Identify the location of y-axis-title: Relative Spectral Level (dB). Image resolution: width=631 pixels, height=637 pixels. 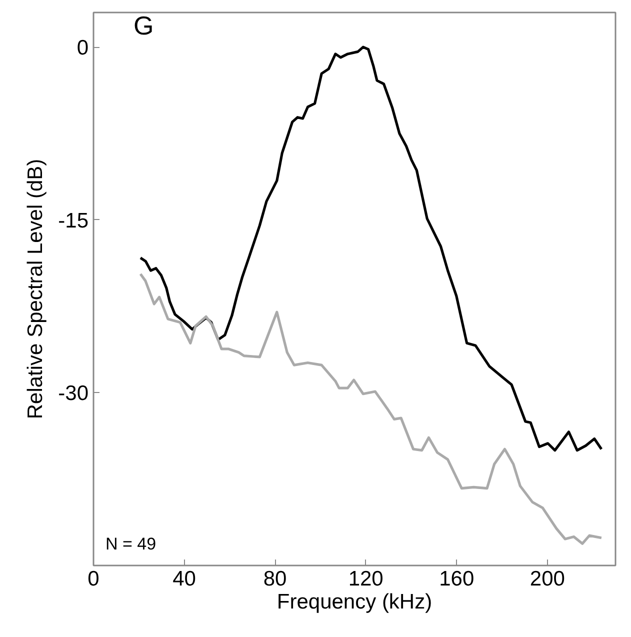
(36, 289).